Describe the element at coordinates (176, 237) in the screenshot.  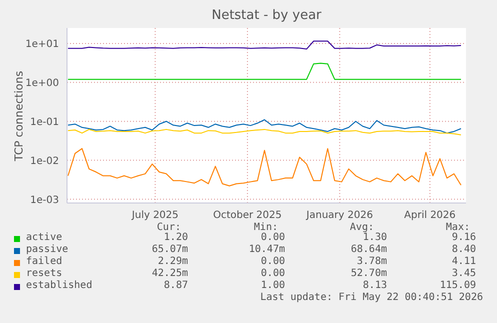
I see `text: 1.20` at that location.